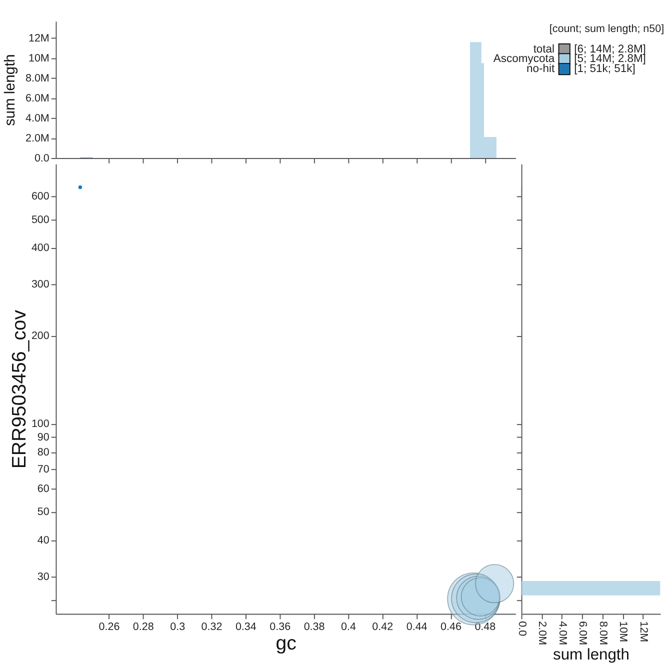 Image resolution: width=669 pixels, height=672 pixels. I want to click on x-tick-label: 0.36, so click(280, 626).